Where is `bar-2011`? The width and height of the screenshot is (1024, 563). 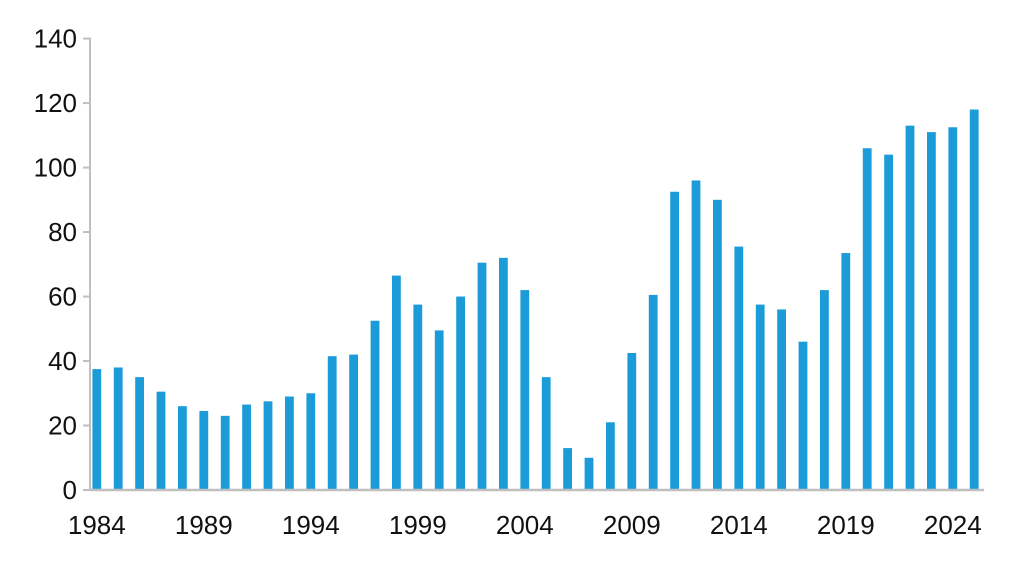
bar-2011 is located at coordinates (674, 340).